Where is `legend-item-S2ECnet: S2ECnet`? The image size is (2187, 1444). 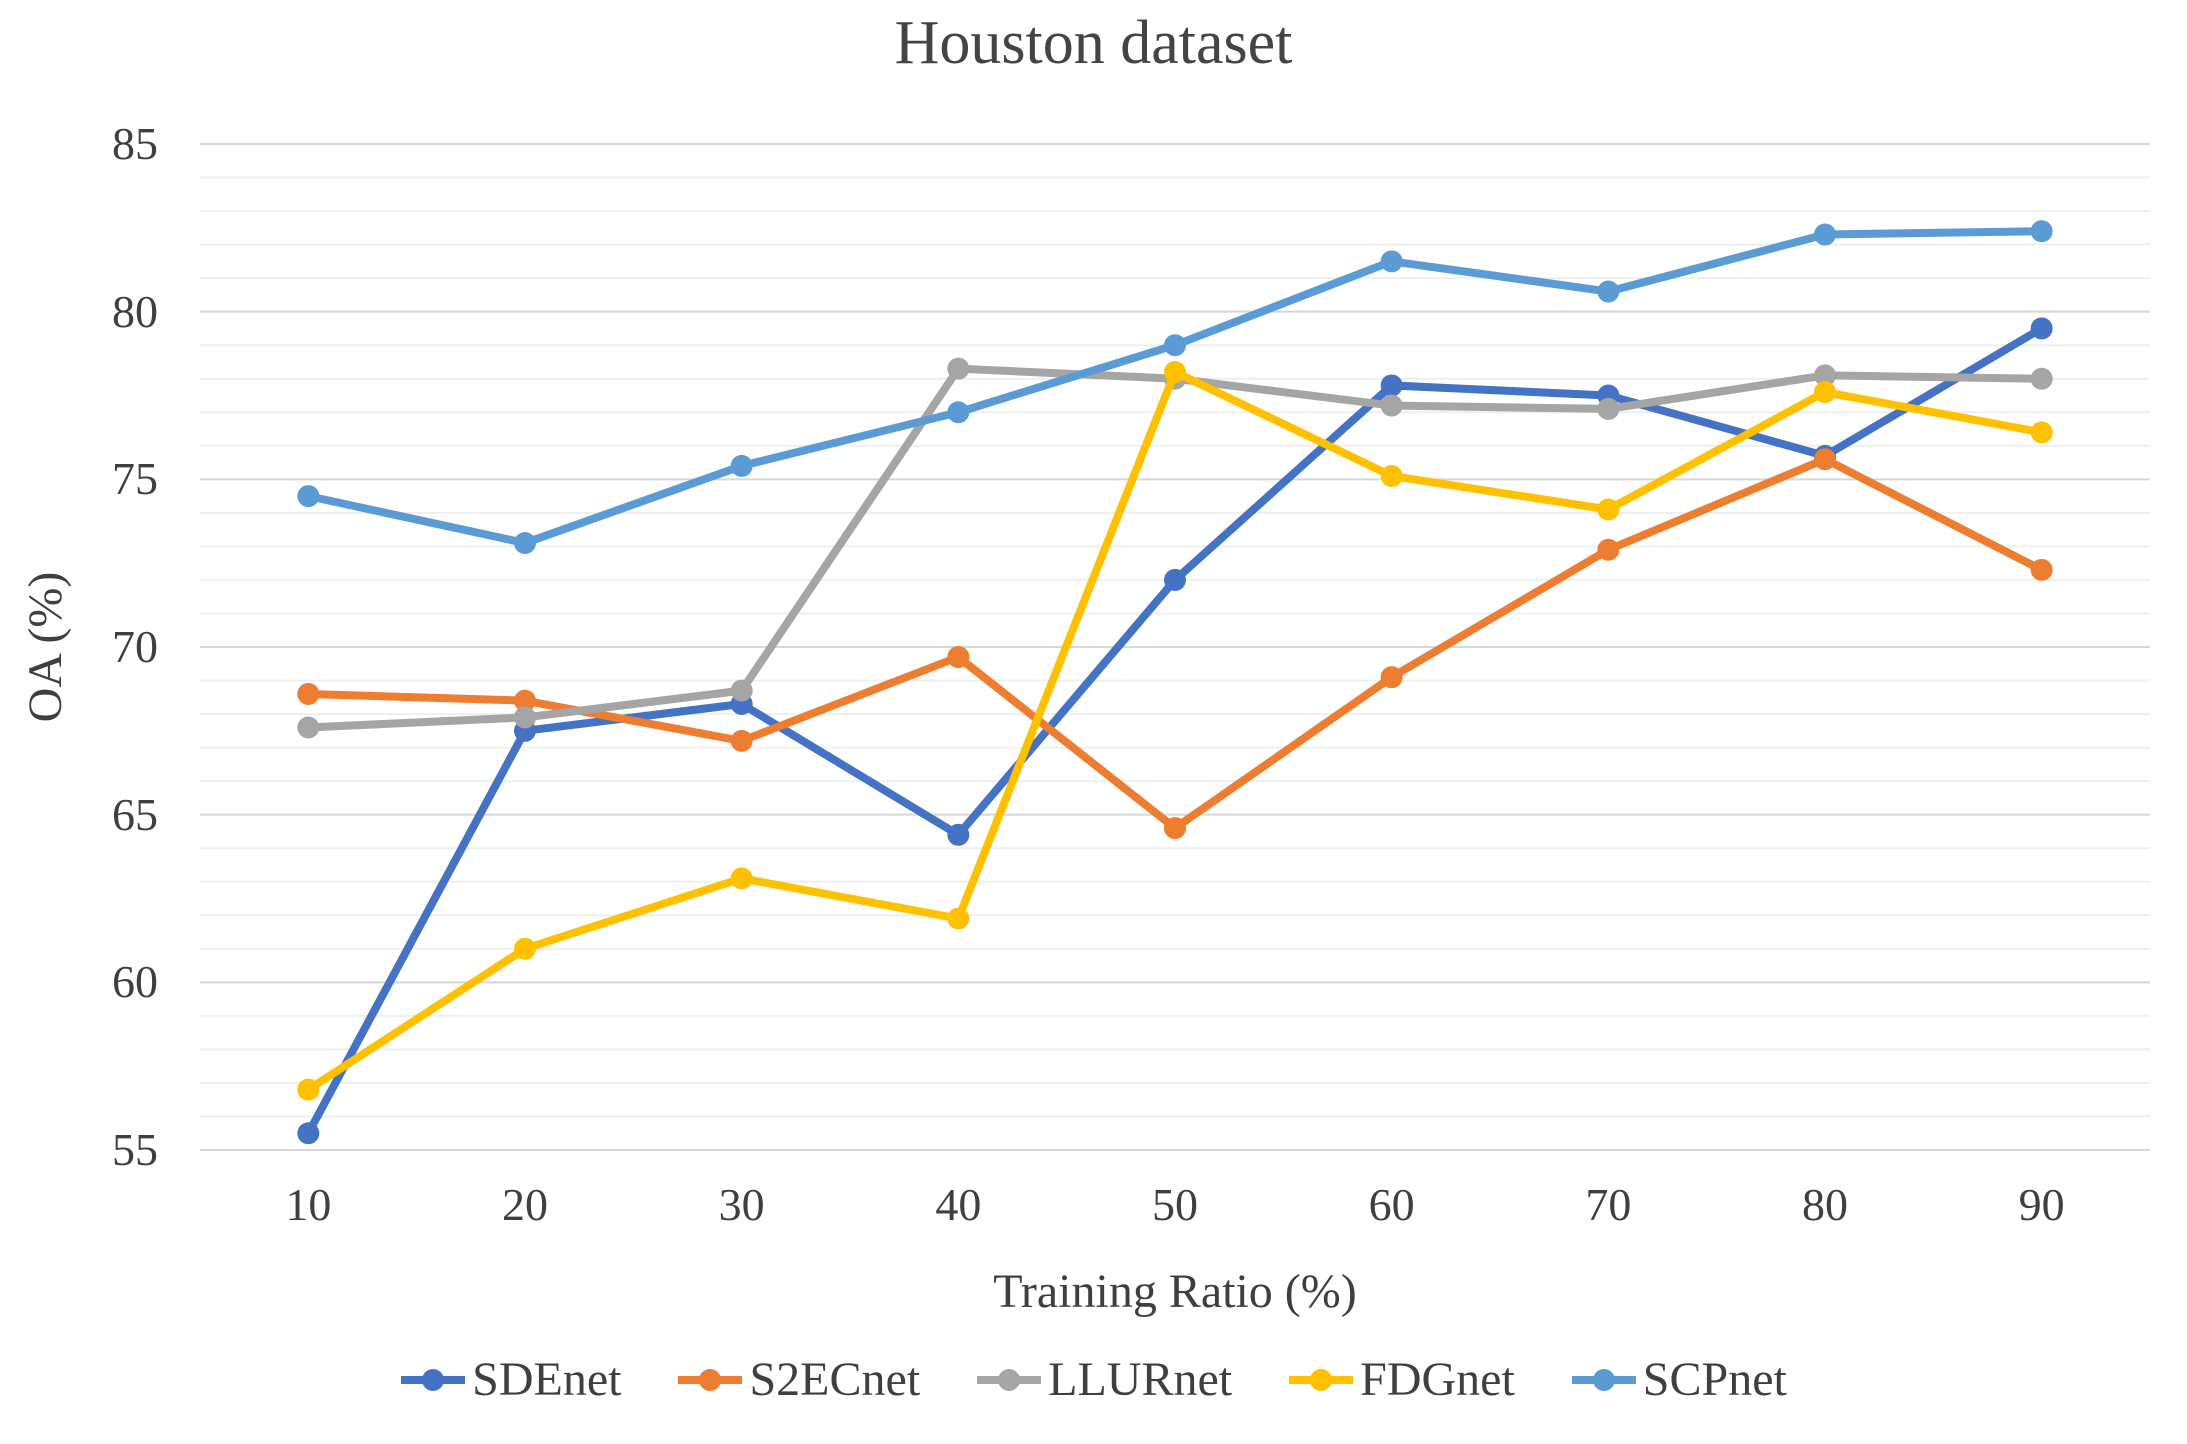 legend-item-S2ECnet: S2ECnet is located at coordinates (798, 1380).